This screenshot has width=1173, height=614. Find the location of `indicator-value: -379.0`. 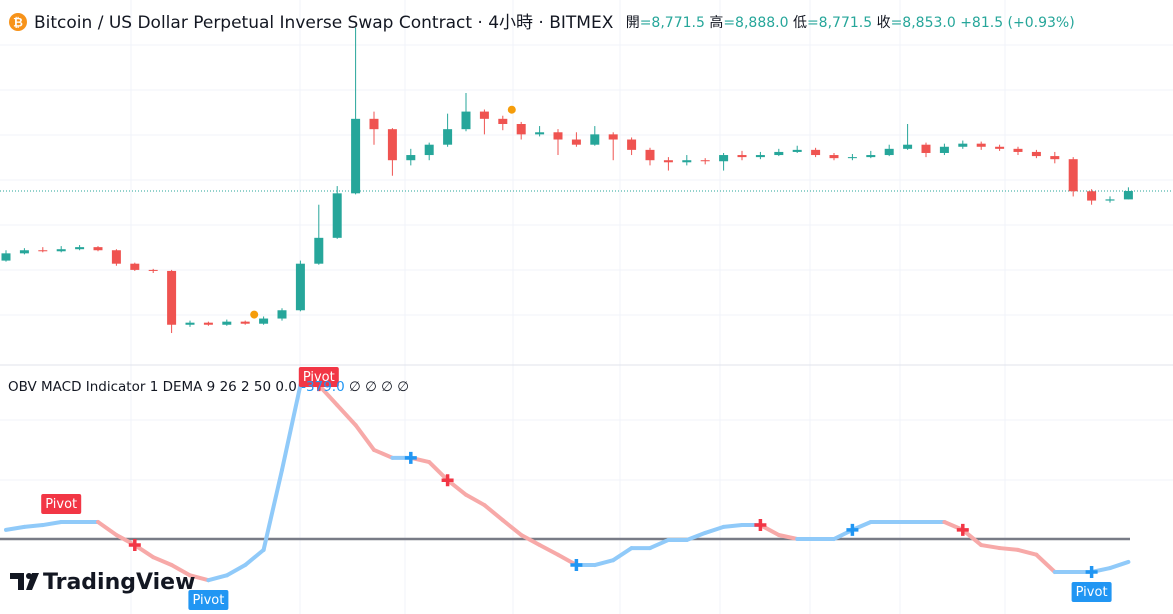

indicator-value: -379.0 is located at coordinates (323, 387).